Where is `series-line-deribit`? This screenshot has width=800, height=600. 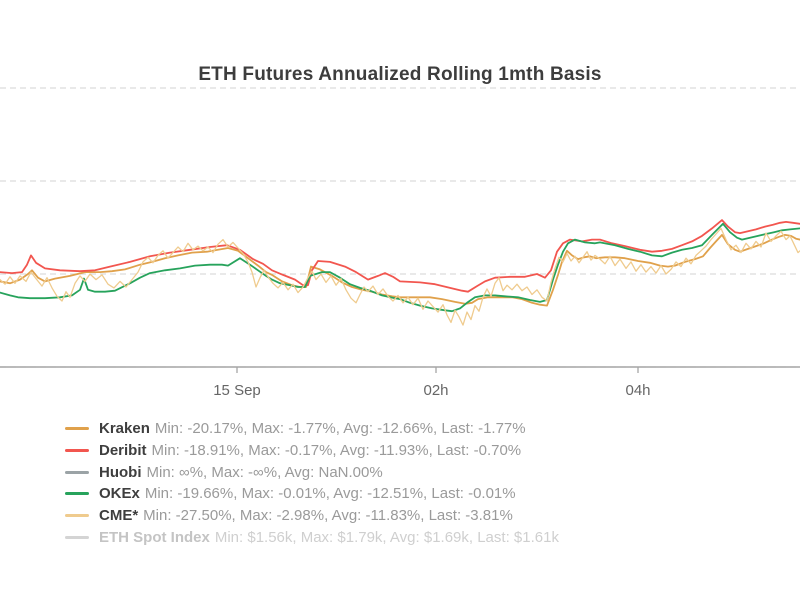 series-line-deribit is located at coordinates (400, 256).